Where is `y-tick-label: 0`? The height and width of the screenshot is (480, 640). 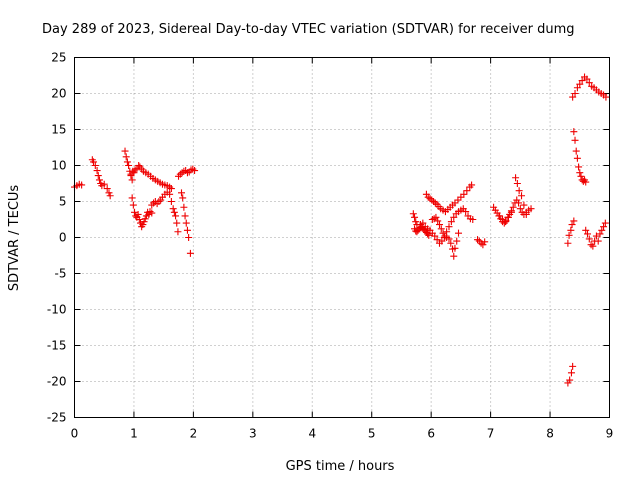
y-tick-label: 0 is located at coordinates (63, 238).